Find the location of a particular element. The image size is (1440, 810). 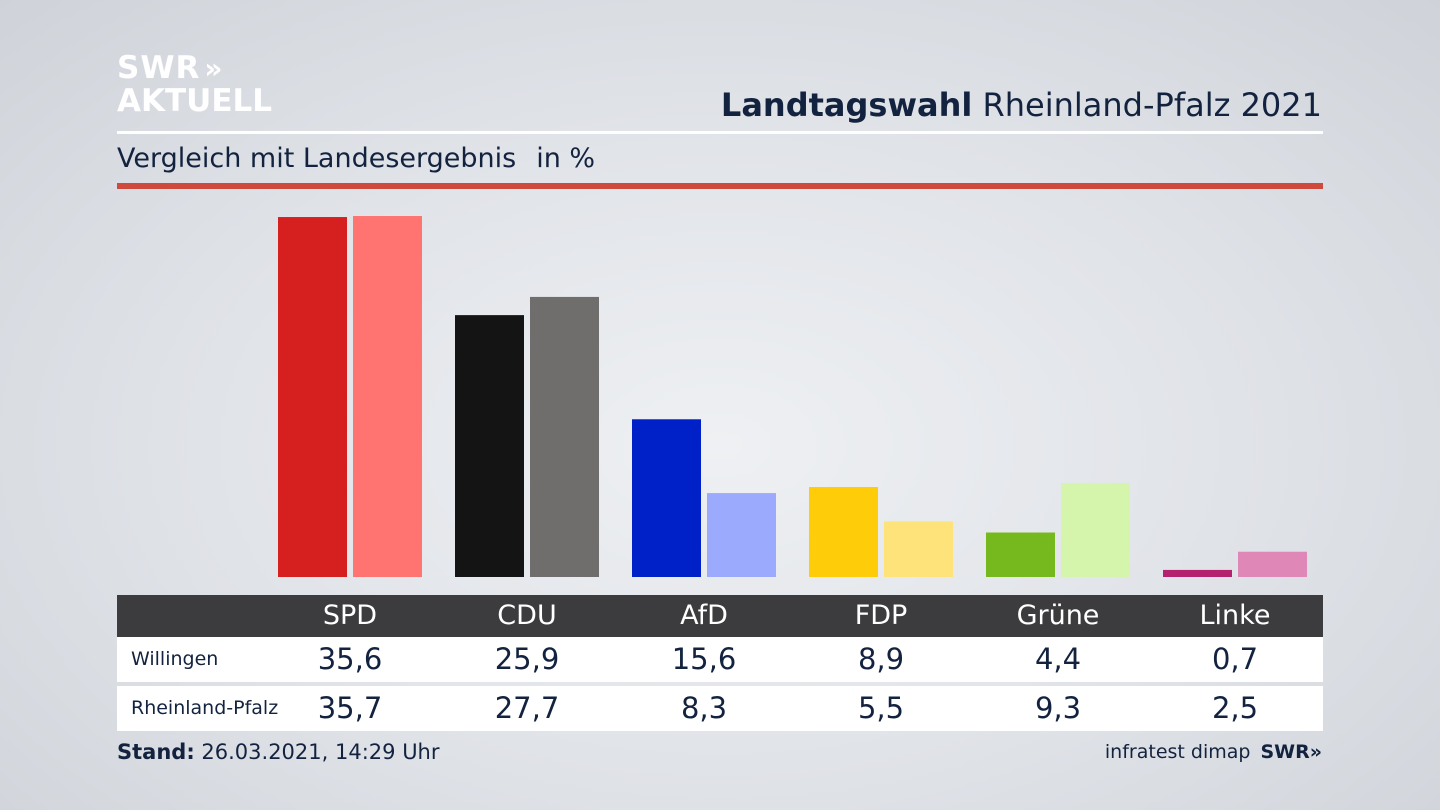

stand-label: Stand: is located at coordinates (156, 752).